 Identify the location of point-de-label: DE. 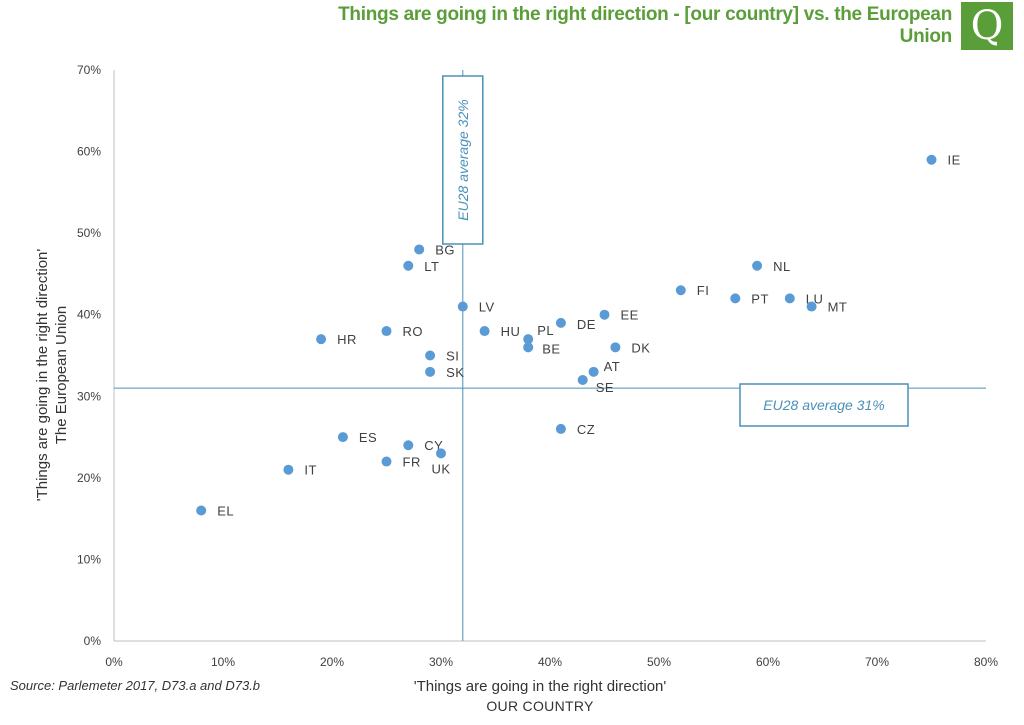
(586, 324).